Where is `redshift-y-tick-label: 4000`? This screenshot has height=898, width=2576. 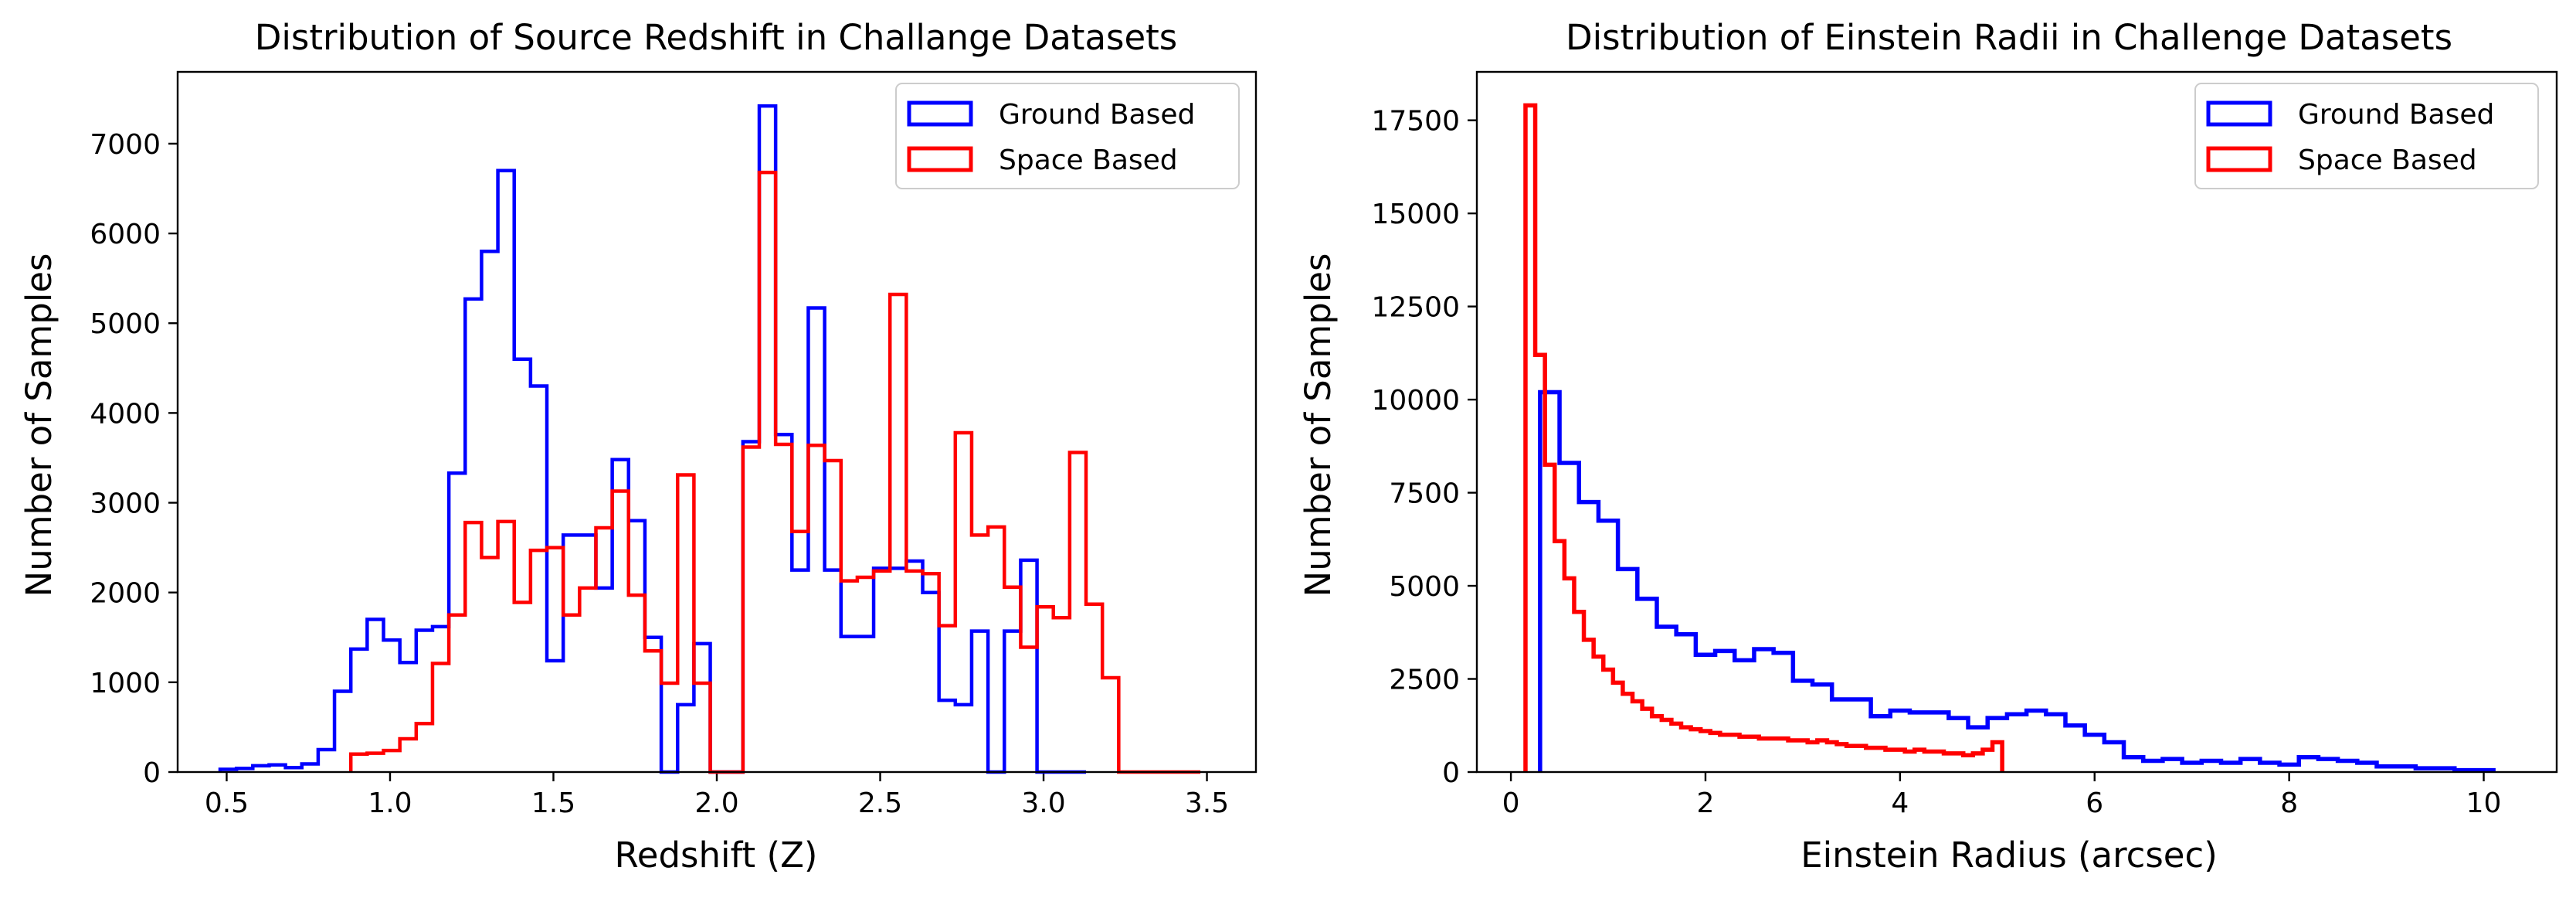 redshift-y-tick-label: 4000 is located at coordinates (126, 414).